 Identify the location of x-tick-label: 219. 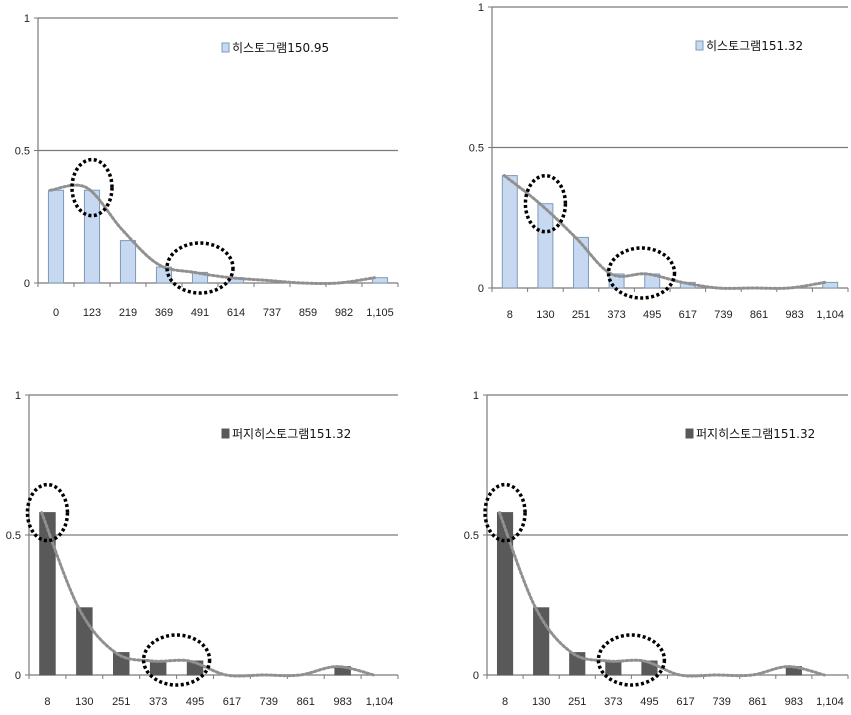
(128, 313).